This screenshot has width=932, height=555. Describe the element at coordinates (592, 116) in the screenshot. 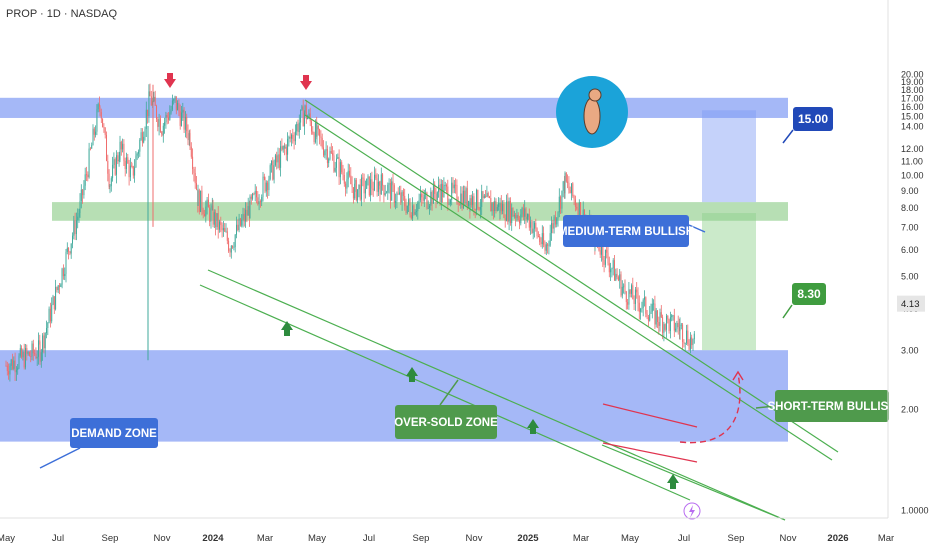

I see `meerkat-body` at that location.